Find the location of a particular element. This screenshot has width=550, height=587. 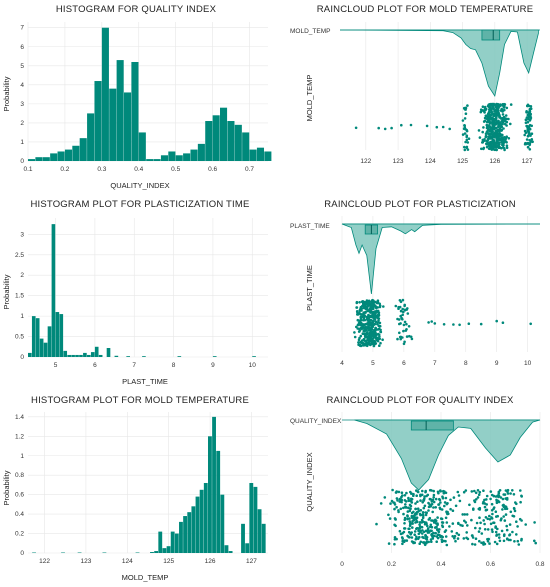

y-tick-label: 6 is located at coordinates (22, 47).